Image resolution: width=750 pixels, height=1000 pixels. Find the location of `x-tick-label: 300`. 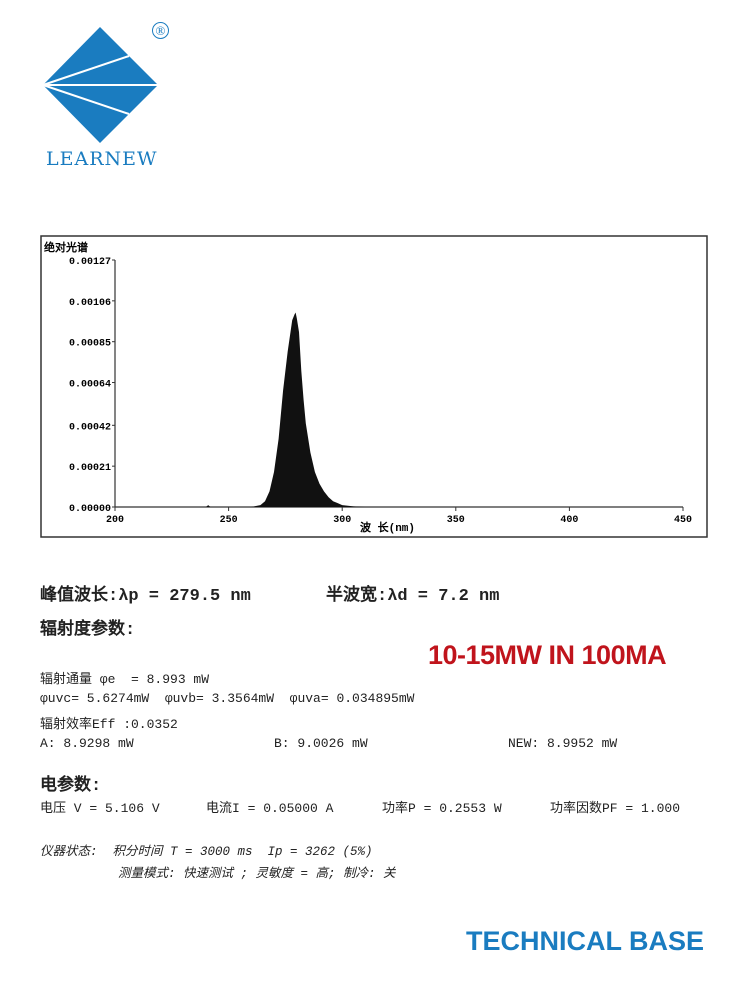

x-tick-label: 300 is located at coordinates (342, 520).